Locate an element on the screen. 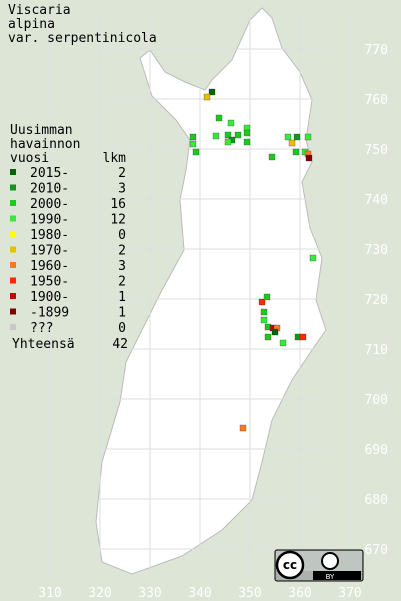 The image size is (401, 601). legend-count: 12 is located at coordinates (118, 220).